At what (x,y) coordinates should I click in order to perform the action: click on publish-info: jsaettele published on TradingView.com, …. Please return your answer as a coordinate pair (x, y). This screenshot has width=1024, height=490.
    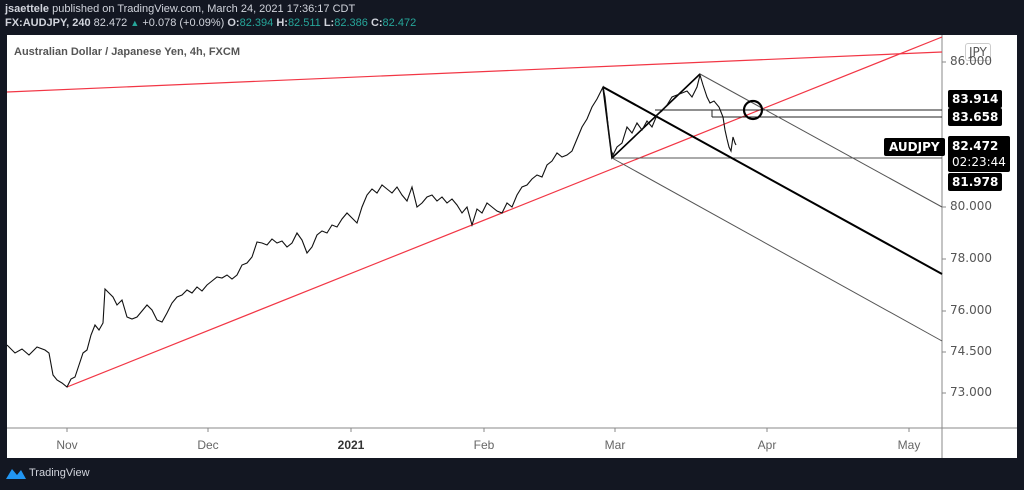
    Looking at the image, I should click on (180, 9).